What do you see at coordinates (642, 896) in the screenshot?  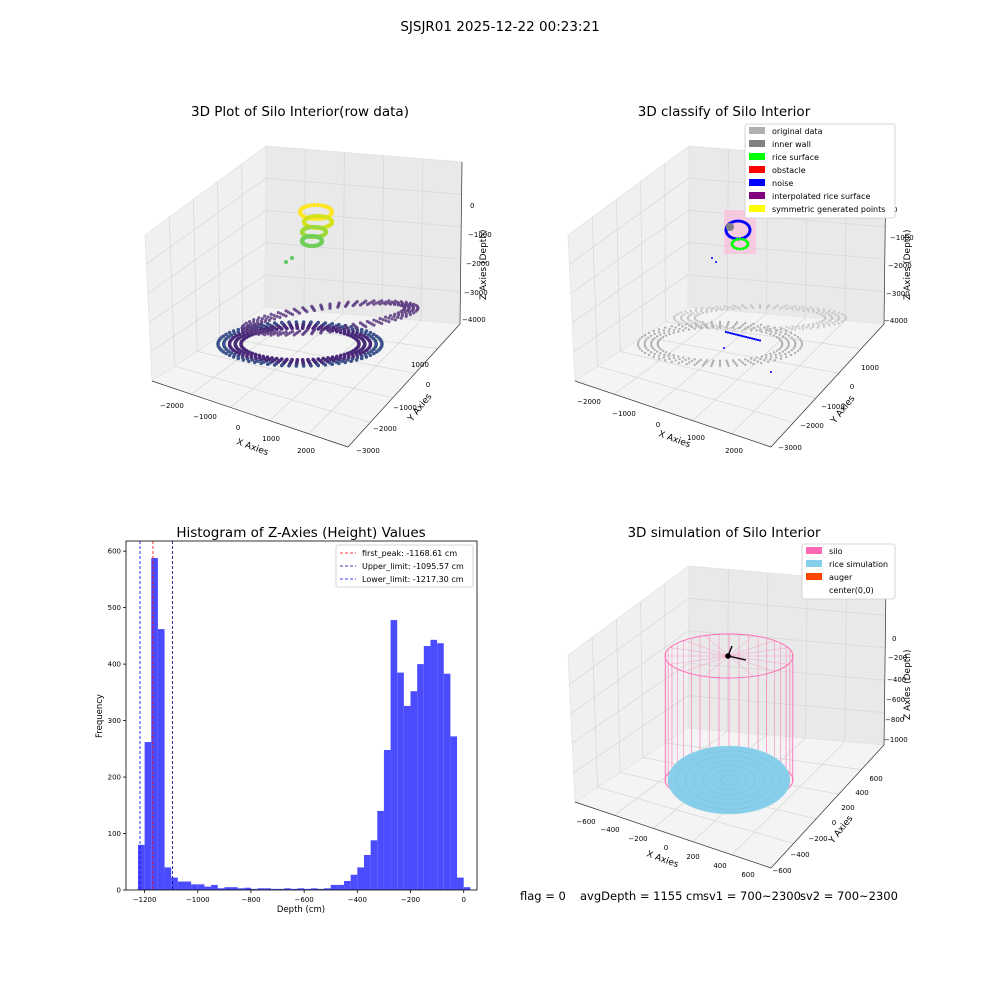 I see `status-avg-depth: avgDepth = 1155 cm` at bounding box center [642, 896].